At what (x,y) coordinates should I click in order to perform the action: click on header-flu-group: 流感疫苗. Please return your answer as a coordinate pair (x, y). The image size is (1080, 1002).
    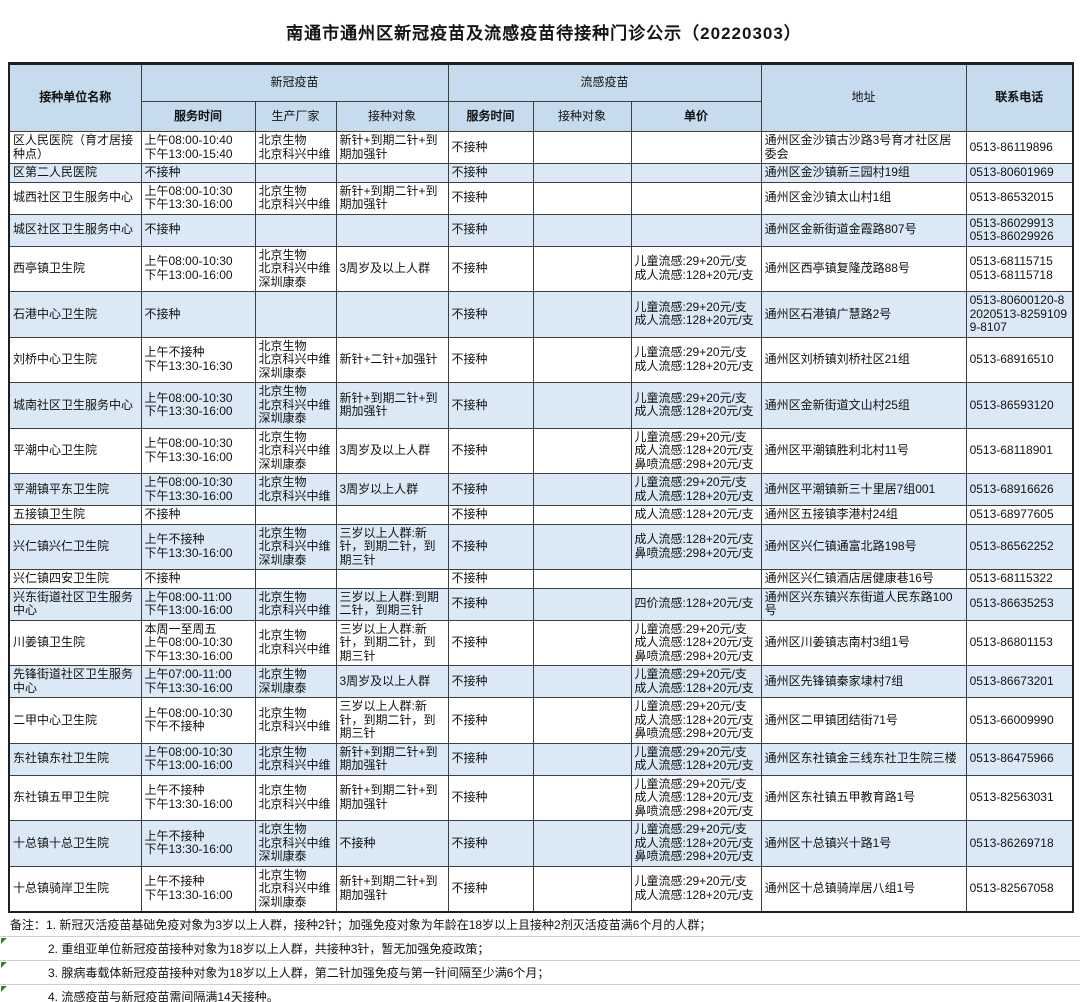
    Looking at the image, I should click on (604, 82).